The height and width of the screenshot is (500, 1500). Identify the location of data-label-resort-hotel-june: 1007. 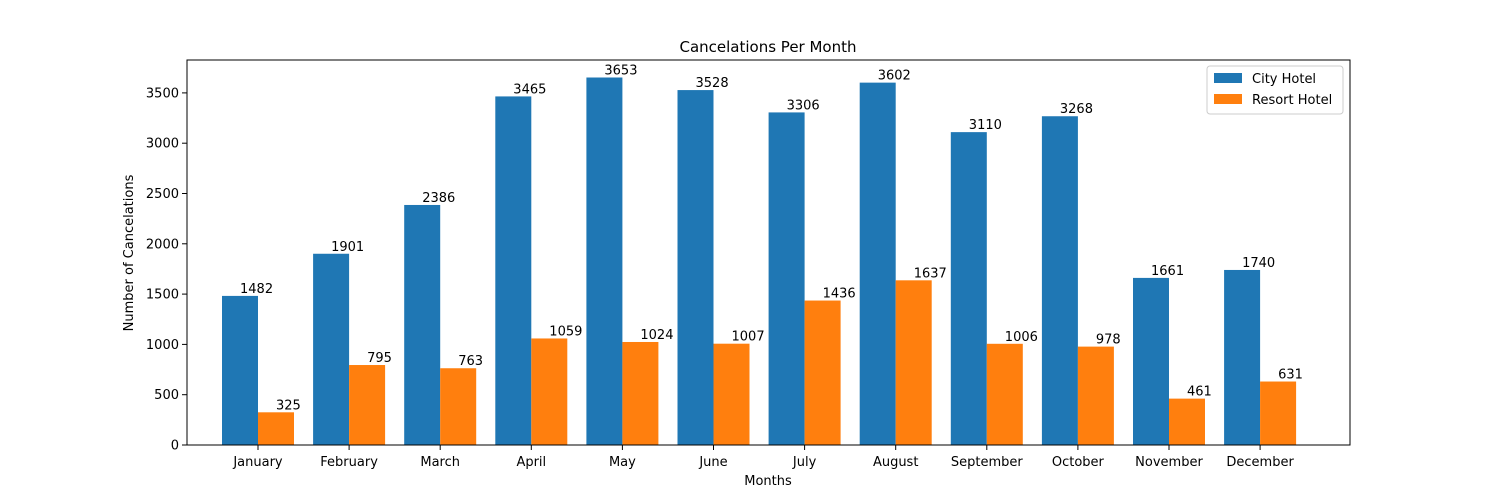
(748, 337).